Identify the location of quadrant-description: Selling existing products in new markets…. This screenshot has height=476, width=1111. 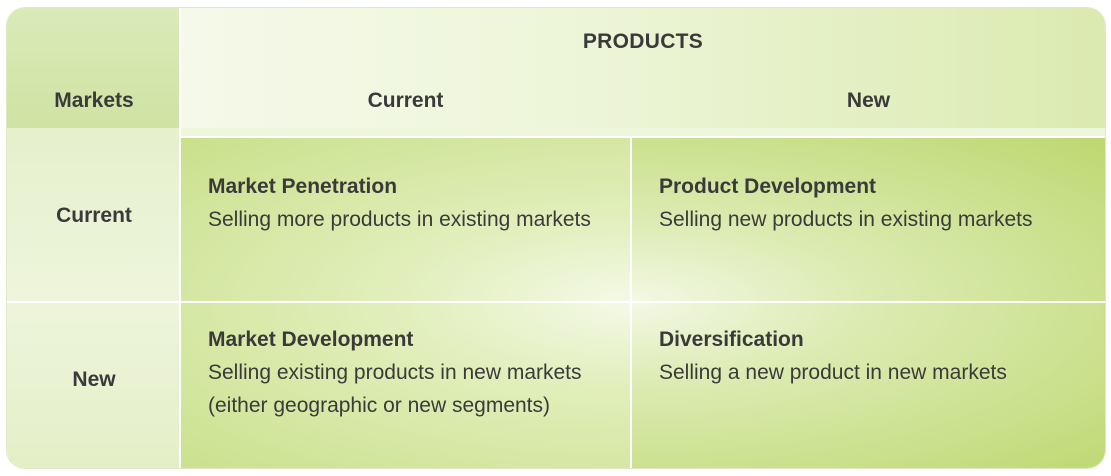
(395, 389).